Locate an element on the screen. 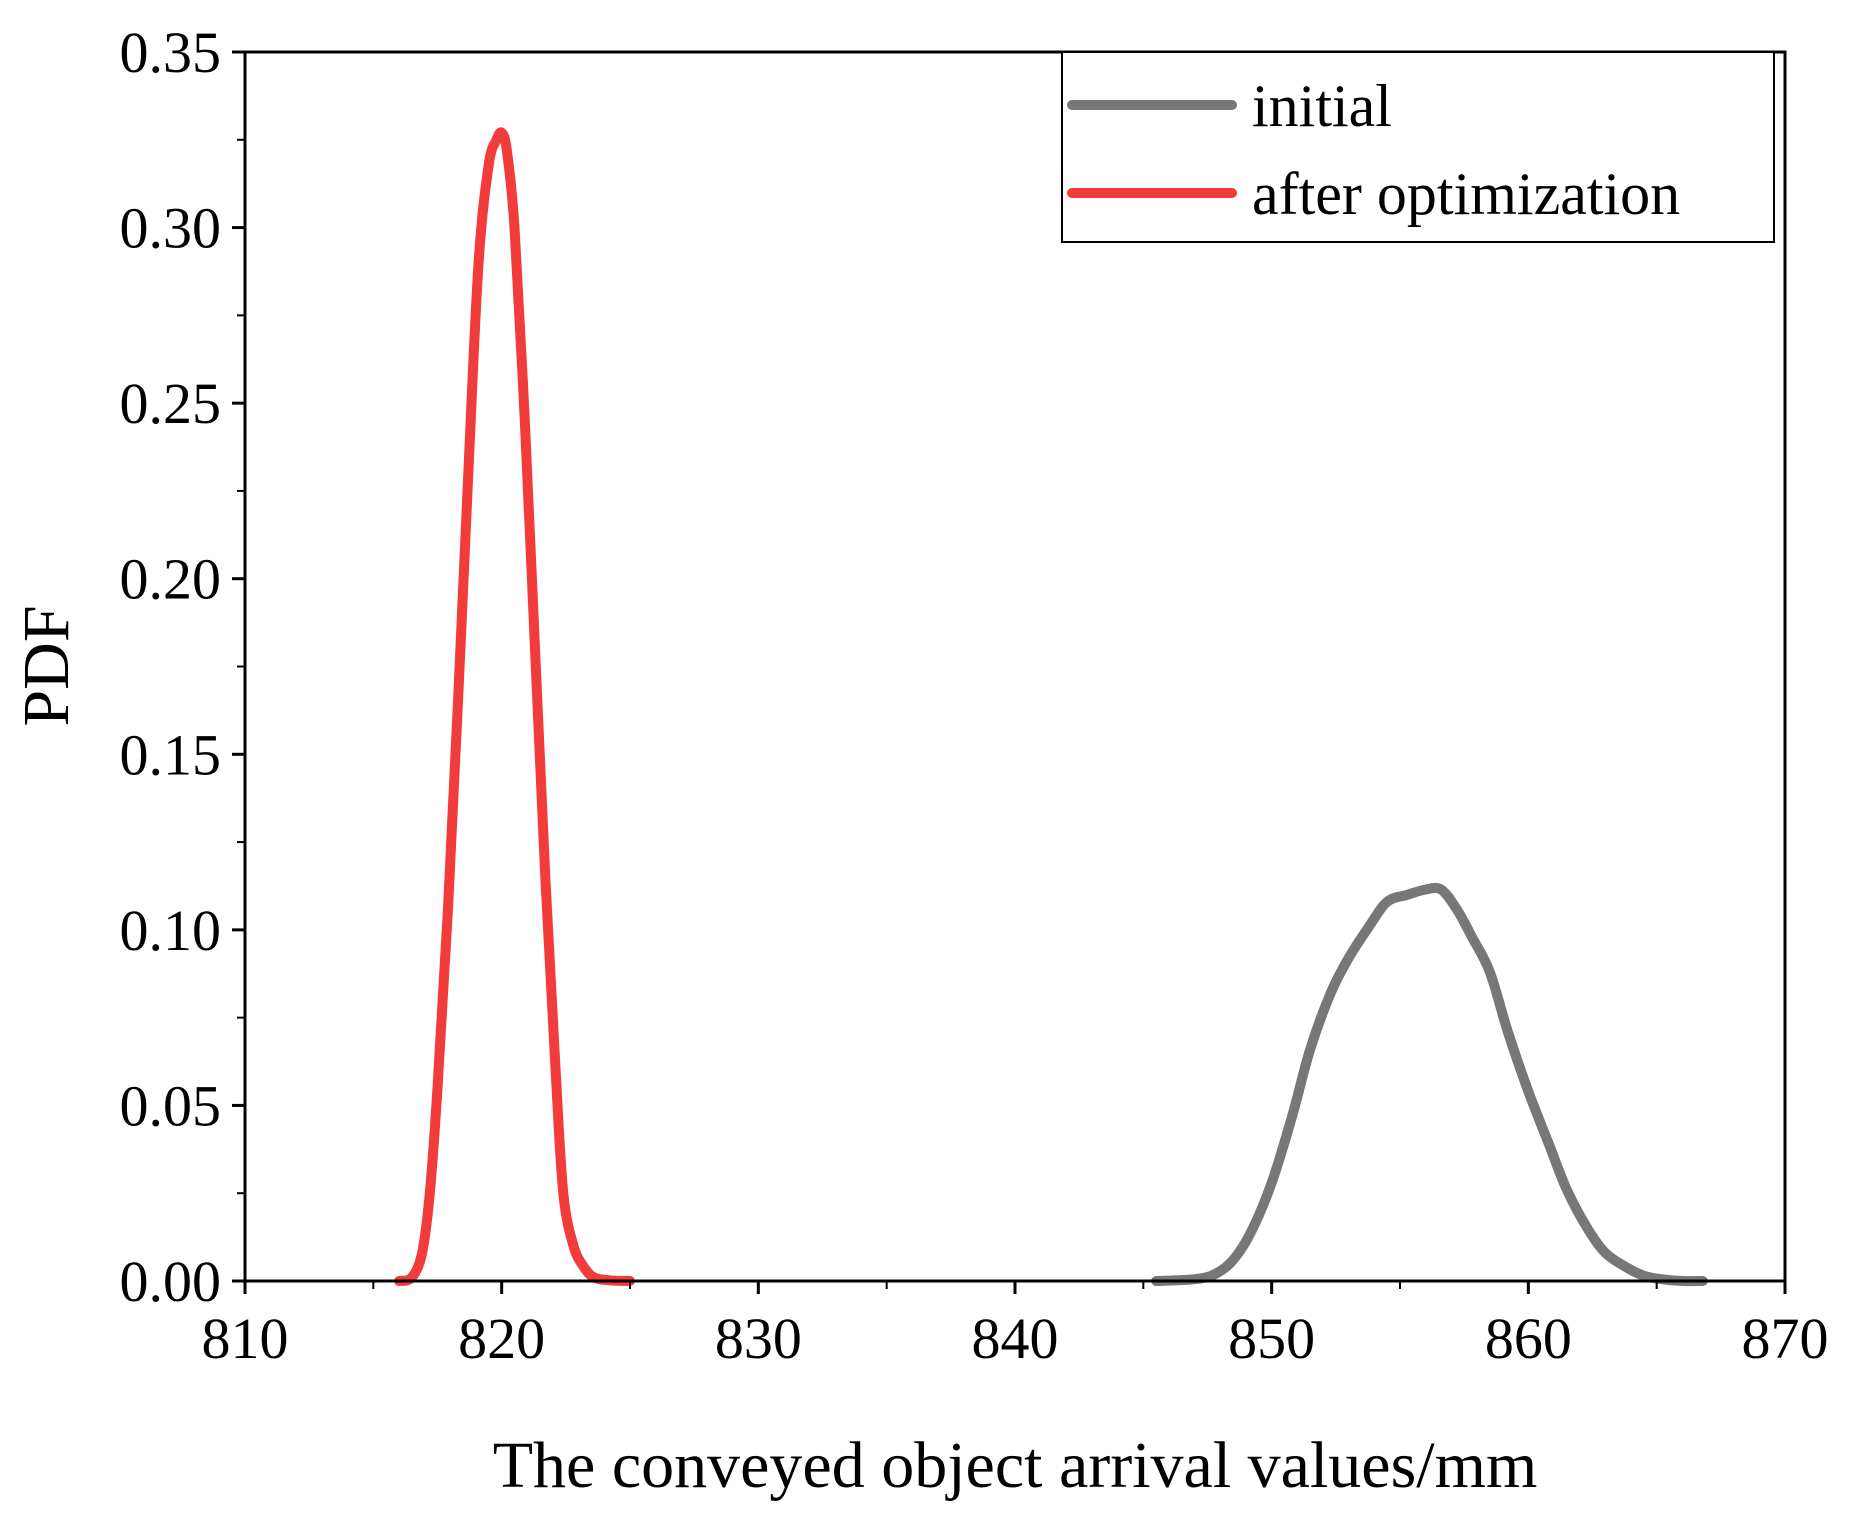 Image resolution: width=1851 pixels, height=1518 pixels. y-tick-label: 0.15 is located at coordinates (171, 754).